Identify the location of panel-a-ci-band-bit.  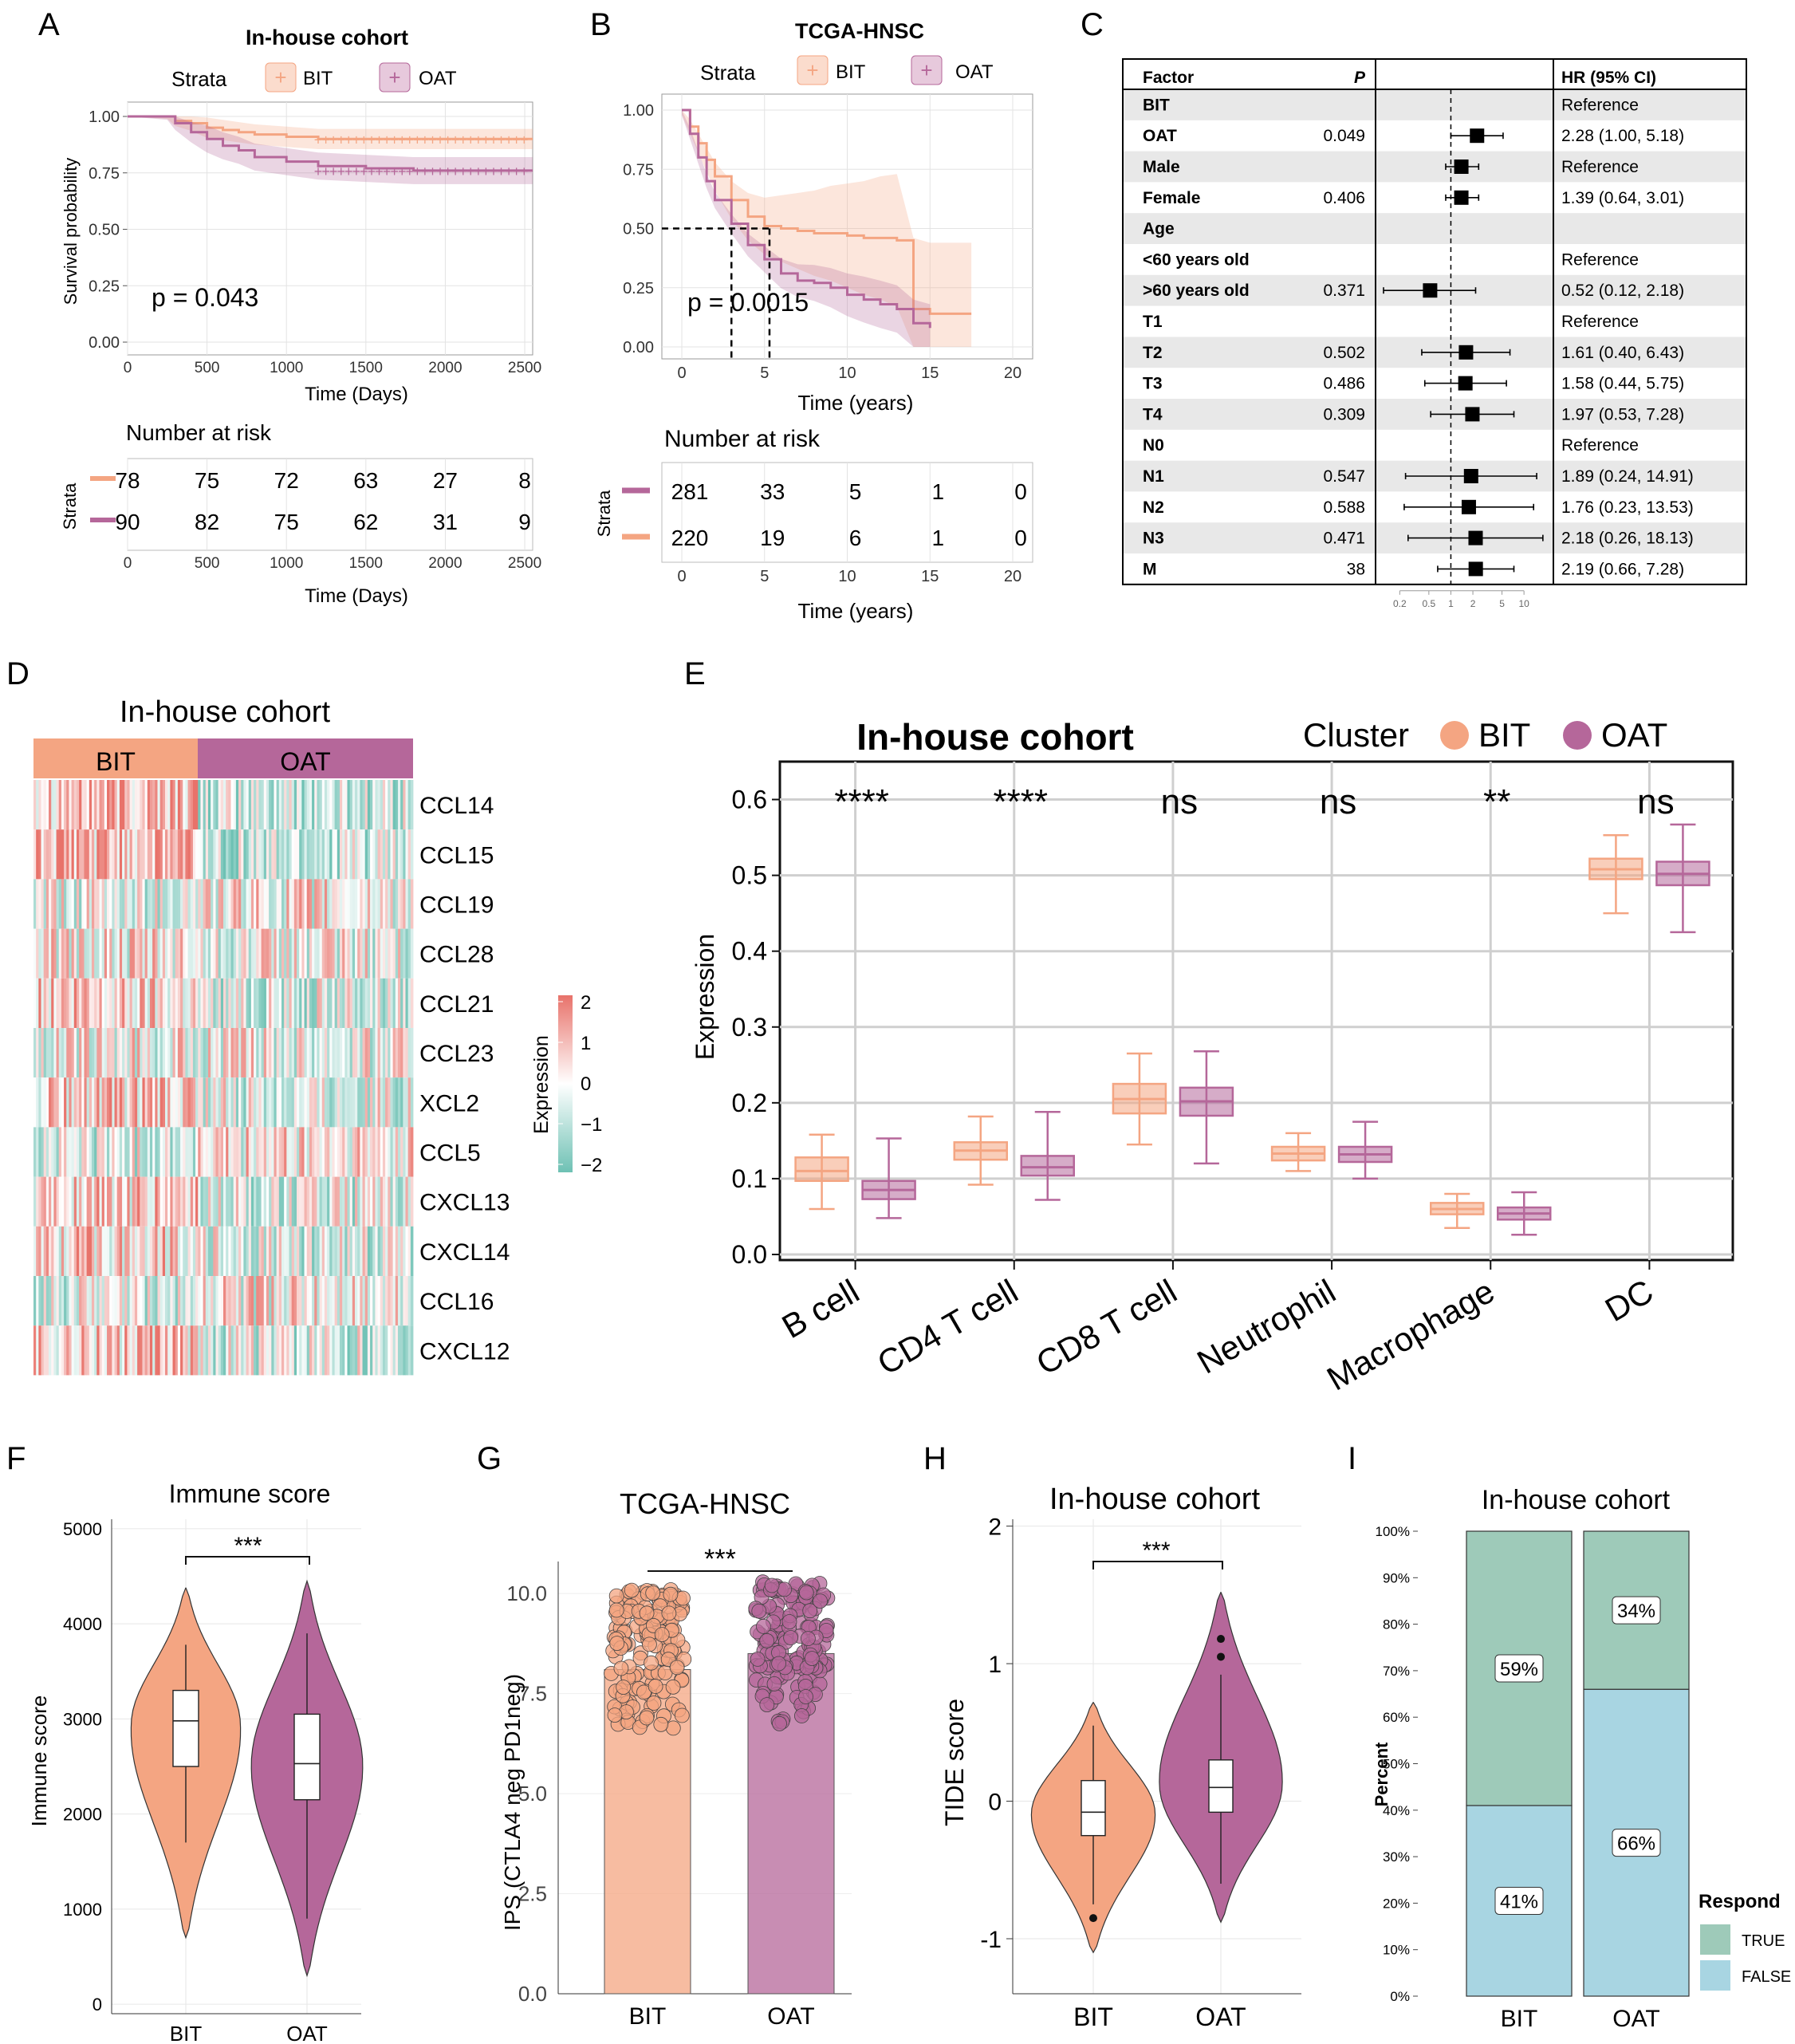
(331, 133).